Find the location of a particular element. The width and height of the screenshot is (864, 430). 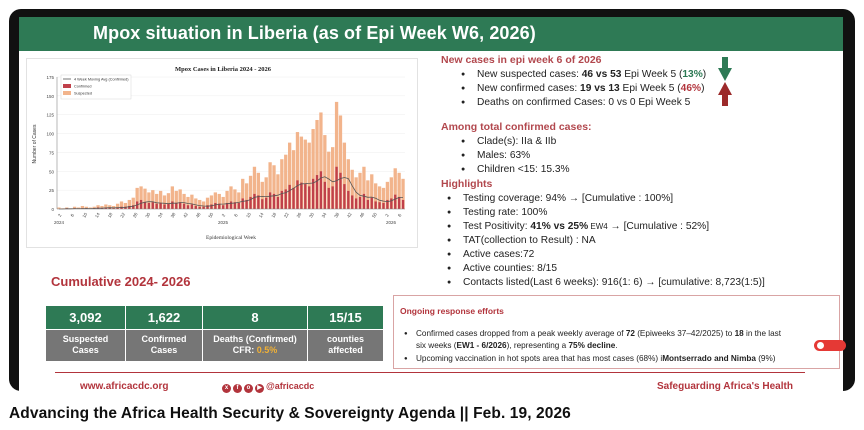

positivity-label: Test Positivity: is located at coordinates (497, 226).